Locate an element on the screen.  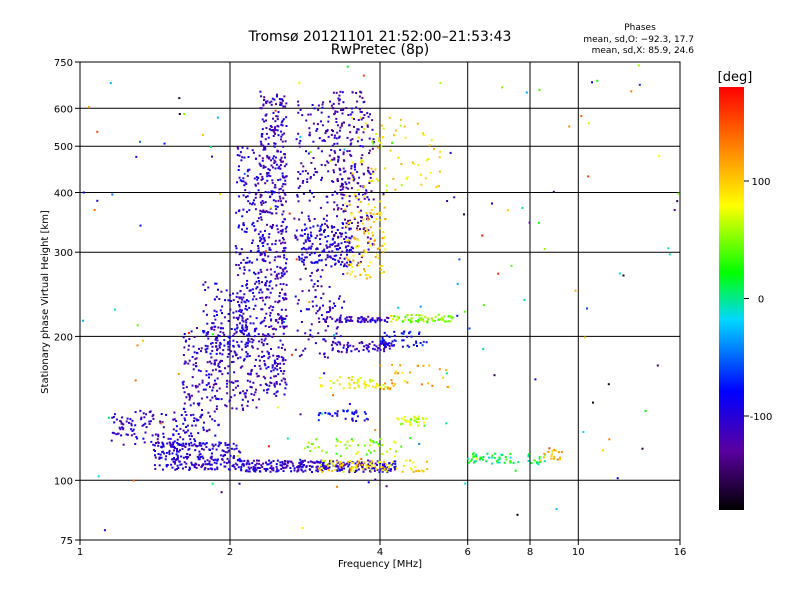
stats-o-line: mean, sd,O: −92.3, 17.7 is located at coordinates (638, 40).